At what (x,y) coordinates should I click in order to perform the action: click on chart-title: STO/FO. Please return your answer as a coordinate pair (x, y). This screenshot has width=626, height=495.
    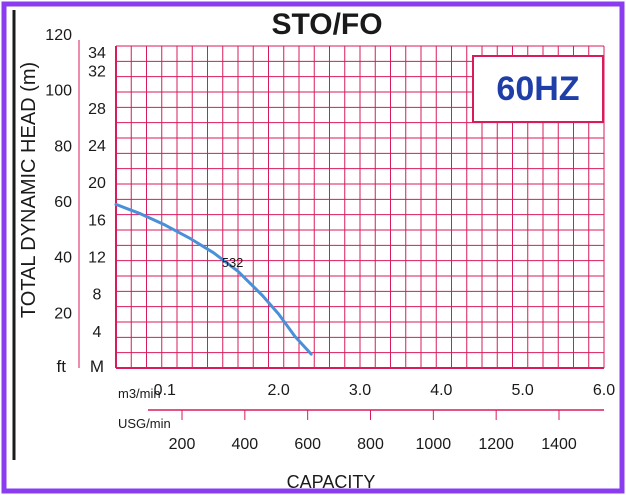
    Looking at the image, I should click on (326, 24).